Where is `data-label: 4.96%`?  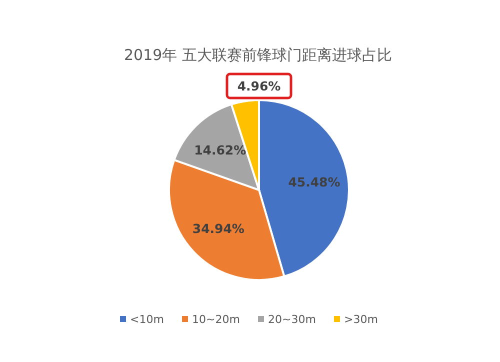
data-label: 4.96% is located at coordinates (259, 86).